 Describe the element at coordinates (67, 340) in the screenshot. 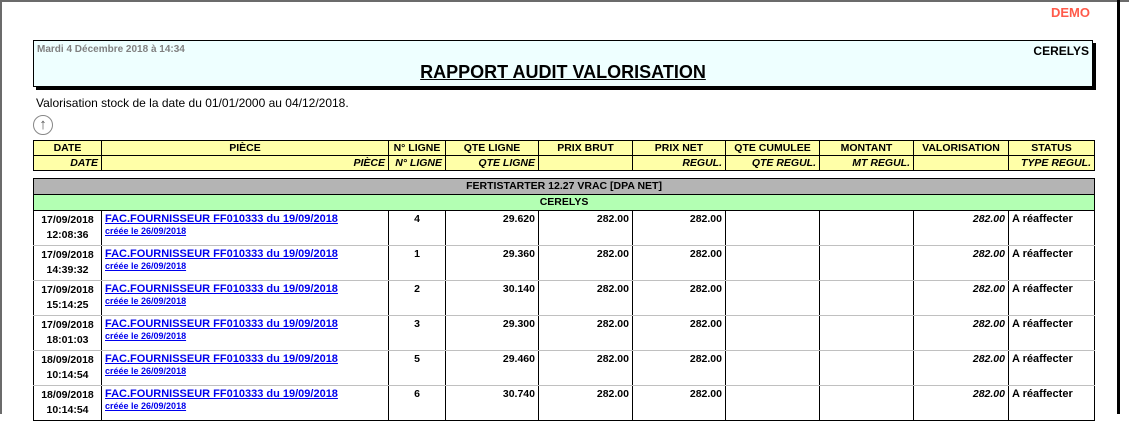

I see `row-time: 18:01:03` at that location.